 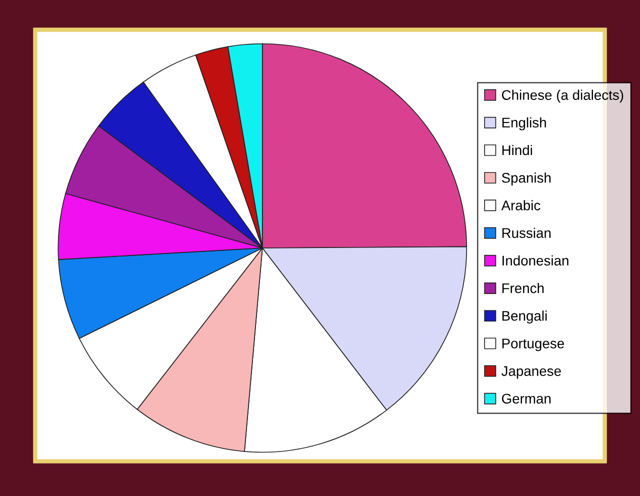 What do you see at coordinates (523, 288) in the screenshot?
I see `legend-label: French` at bounding box center [523, 288].